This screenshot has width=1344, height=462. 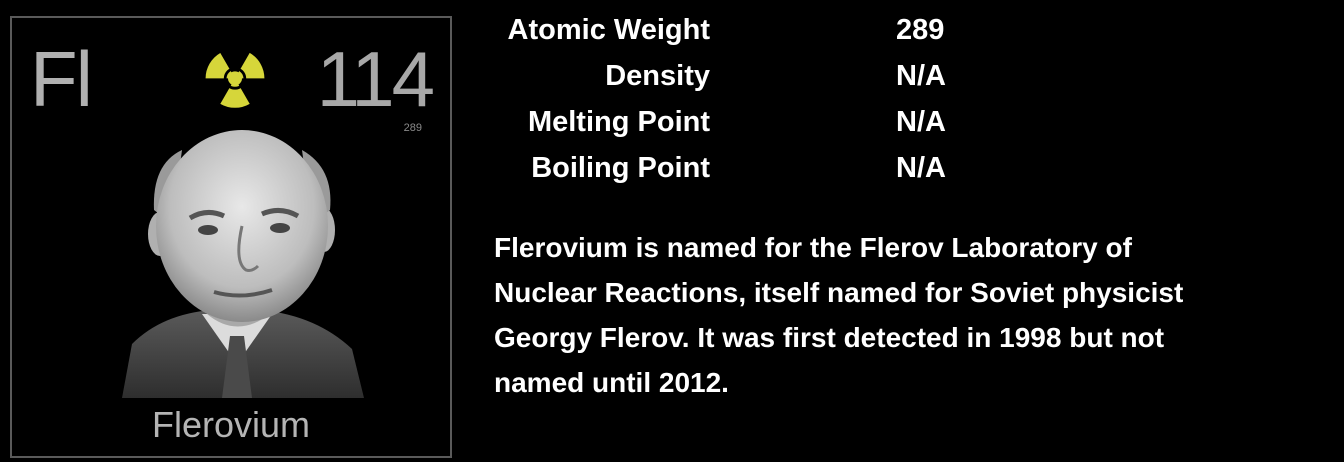 I want to click on element-name: Flerovium, so click(x=231, y=424).